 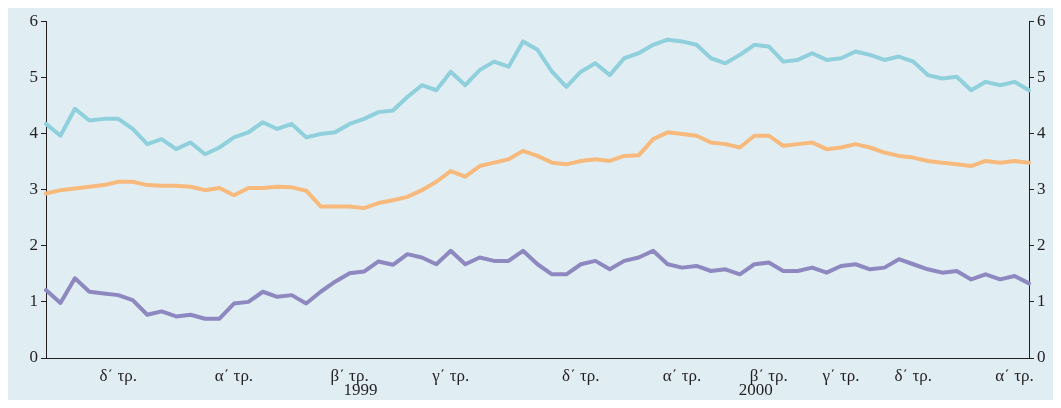 What do you see at coordinates (1041, 189) in the screenshot?
I see `y2-tick-label: 3` at bounding box center [1041, 189].